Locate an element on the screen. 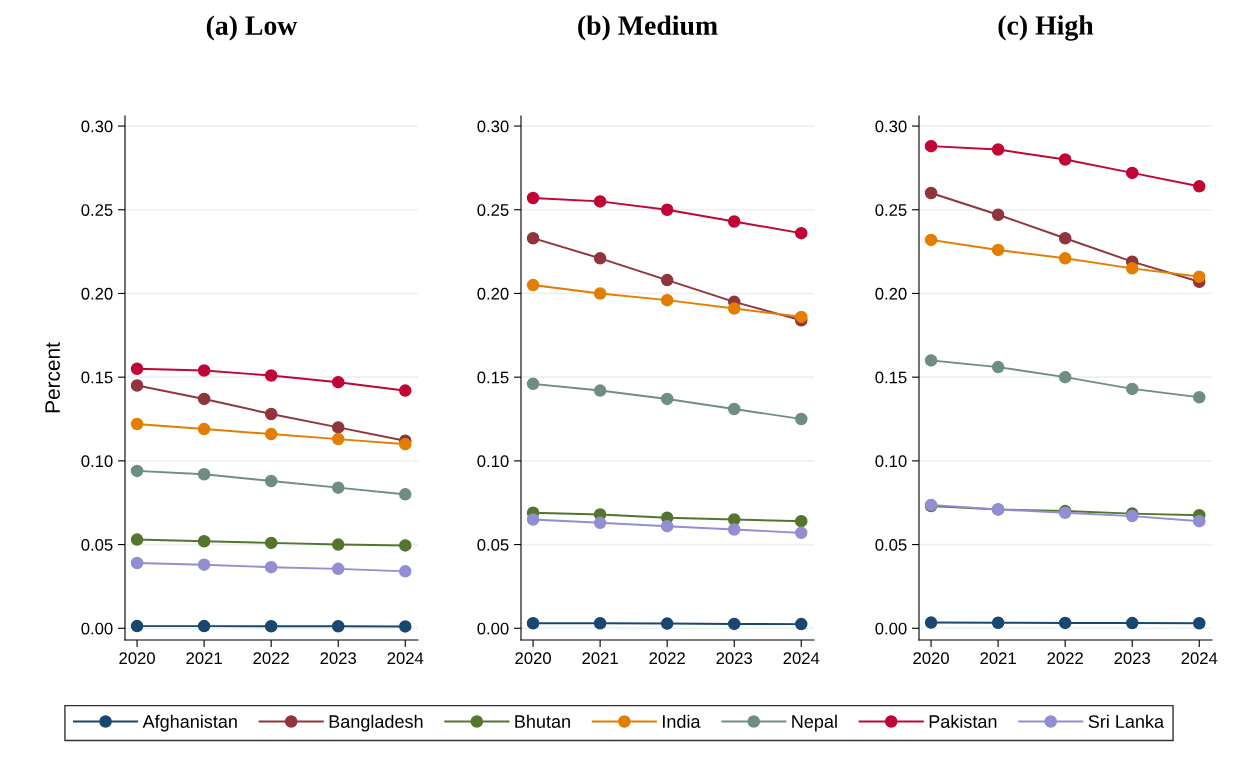 The width and height of the screenshot is (1238, 761). legend-label: India is located at coordinates (682, 721).